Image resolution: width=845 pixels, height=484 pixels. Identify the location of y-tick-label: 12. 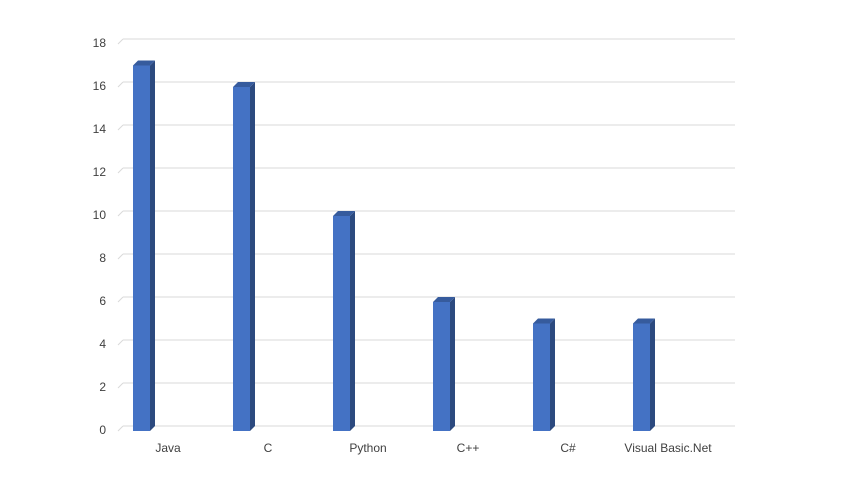
(100, 172).